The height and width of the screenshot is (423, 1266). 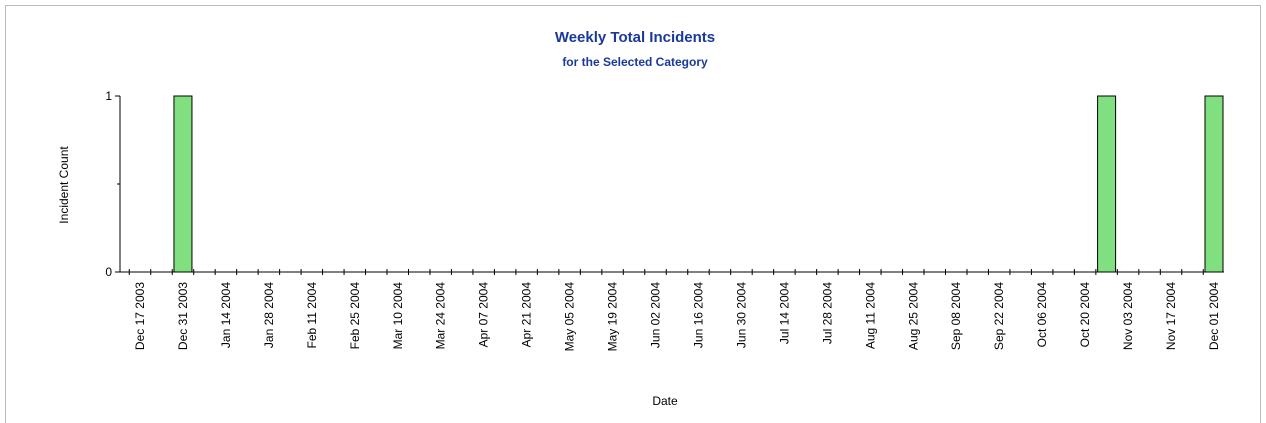 What do you see at coordinates (870, 315) in the screenshot?
I see `x-tick-label: Aug 11 2004` at bounding box center [870, 315].